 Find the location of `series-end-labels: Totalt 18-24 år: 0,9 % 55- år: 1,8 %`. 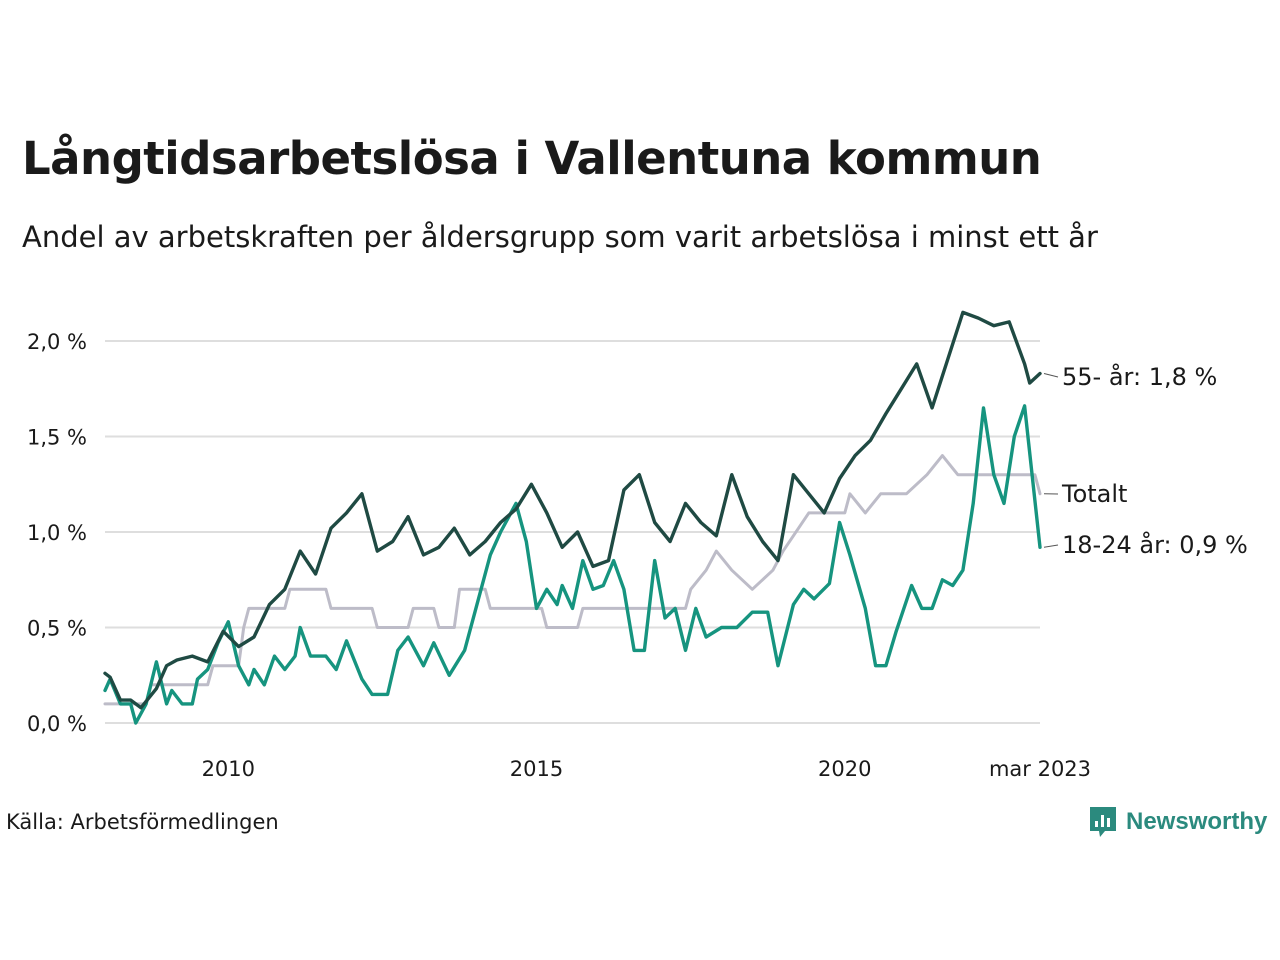

series-end-labels: Totalt 18-24 år: 0,9 % 55- år: 1,8 % is located at coordinates (1145, 460).